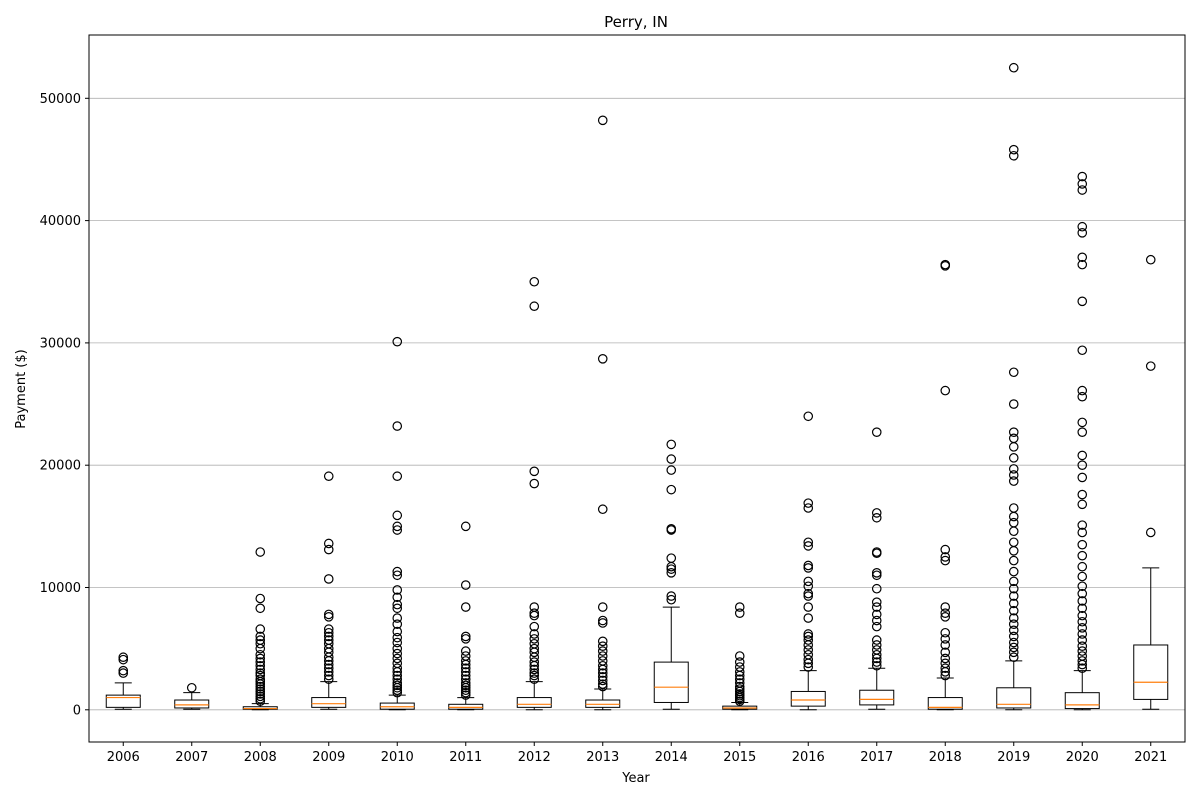 The height and width of the screenshot is (800, 1200). What do you see at coordinates (123, 681) in the screenshot?
I see `box-2006` at bounding box center [123, 681].